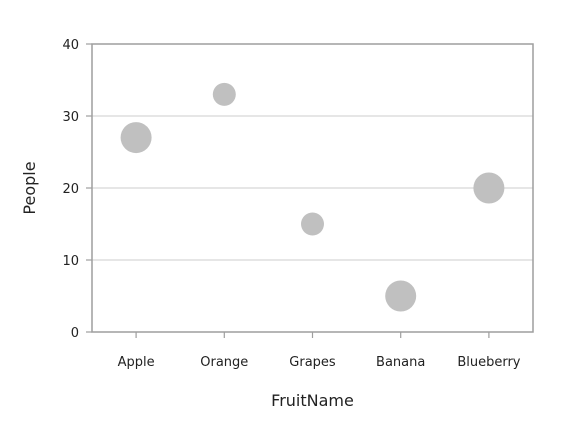 The height and width of the screenshot is (433, 586). What do you see at coordinates (488, 362) in the screenshot?
I see `x-tick-label: Blueberry` at bounding box center [488, 362].